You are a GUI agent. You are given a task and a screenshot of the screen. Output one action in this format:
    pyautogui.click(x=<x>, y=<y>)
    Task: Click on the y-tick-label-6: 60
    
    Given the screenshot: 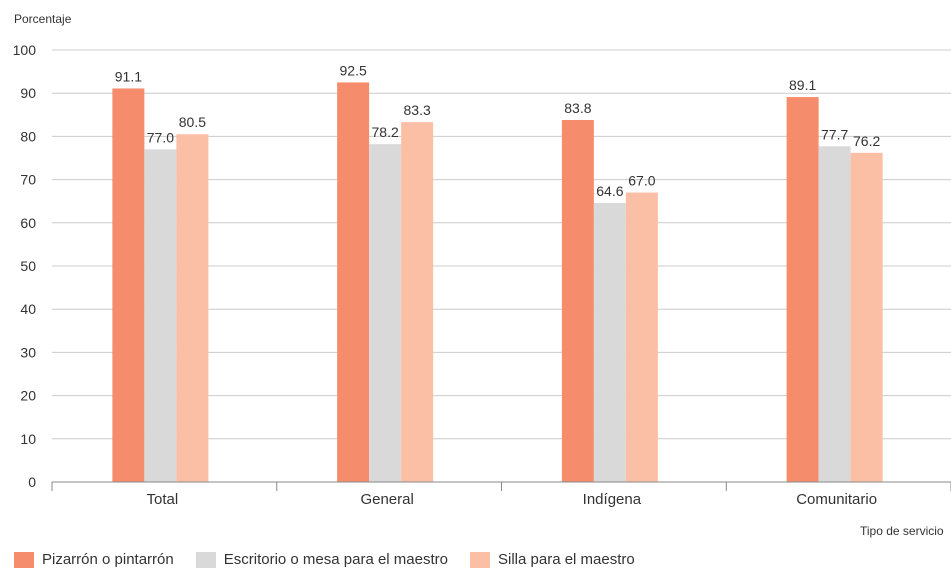 What is the action you would take?
    pyautogui.click(x=28, y=223)
    